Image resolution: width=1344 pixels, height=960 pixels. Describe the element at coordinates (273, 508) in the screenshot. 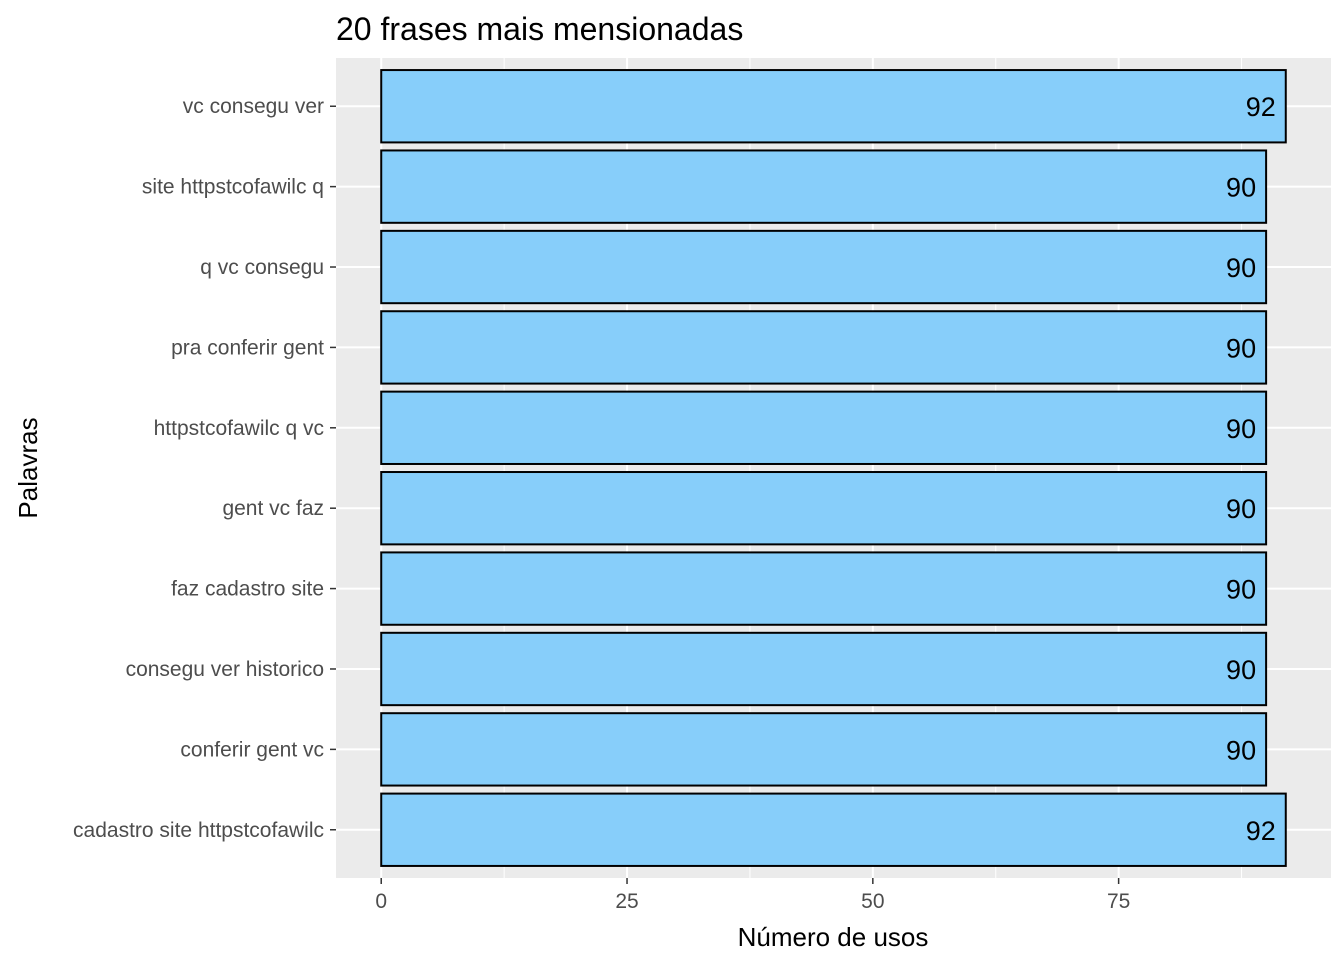

I see `y-tick-label: gent vc faz` at that location.